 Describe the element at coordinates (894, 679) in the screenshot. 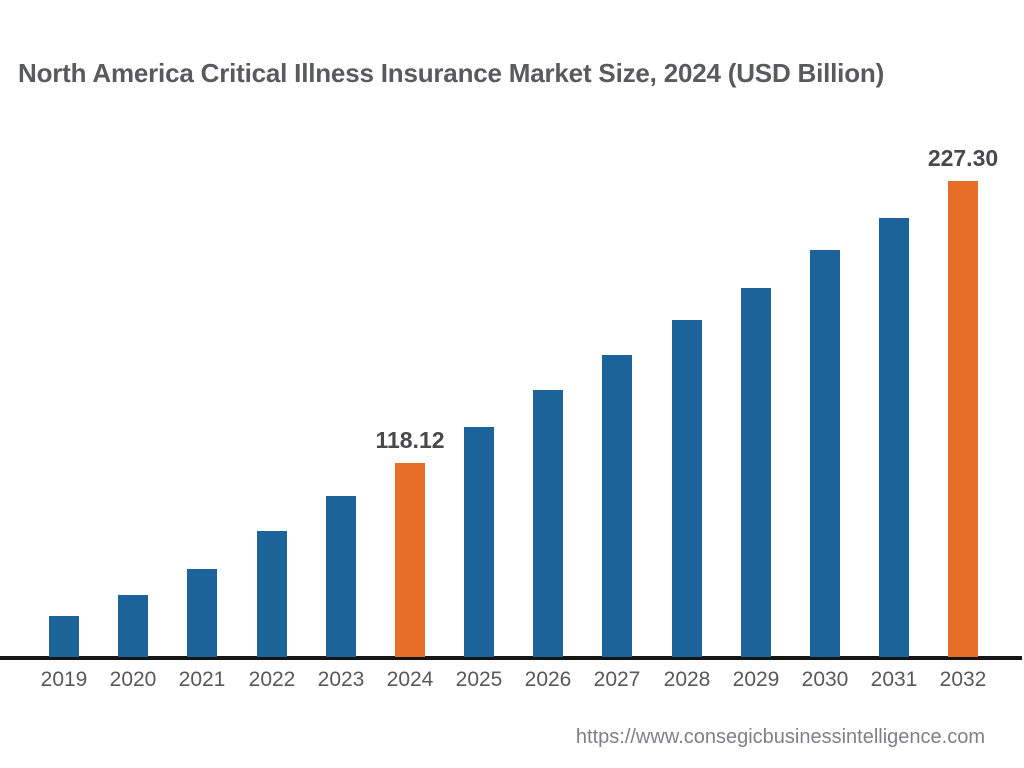

I see `x-tick-2031: 2031` at that location.